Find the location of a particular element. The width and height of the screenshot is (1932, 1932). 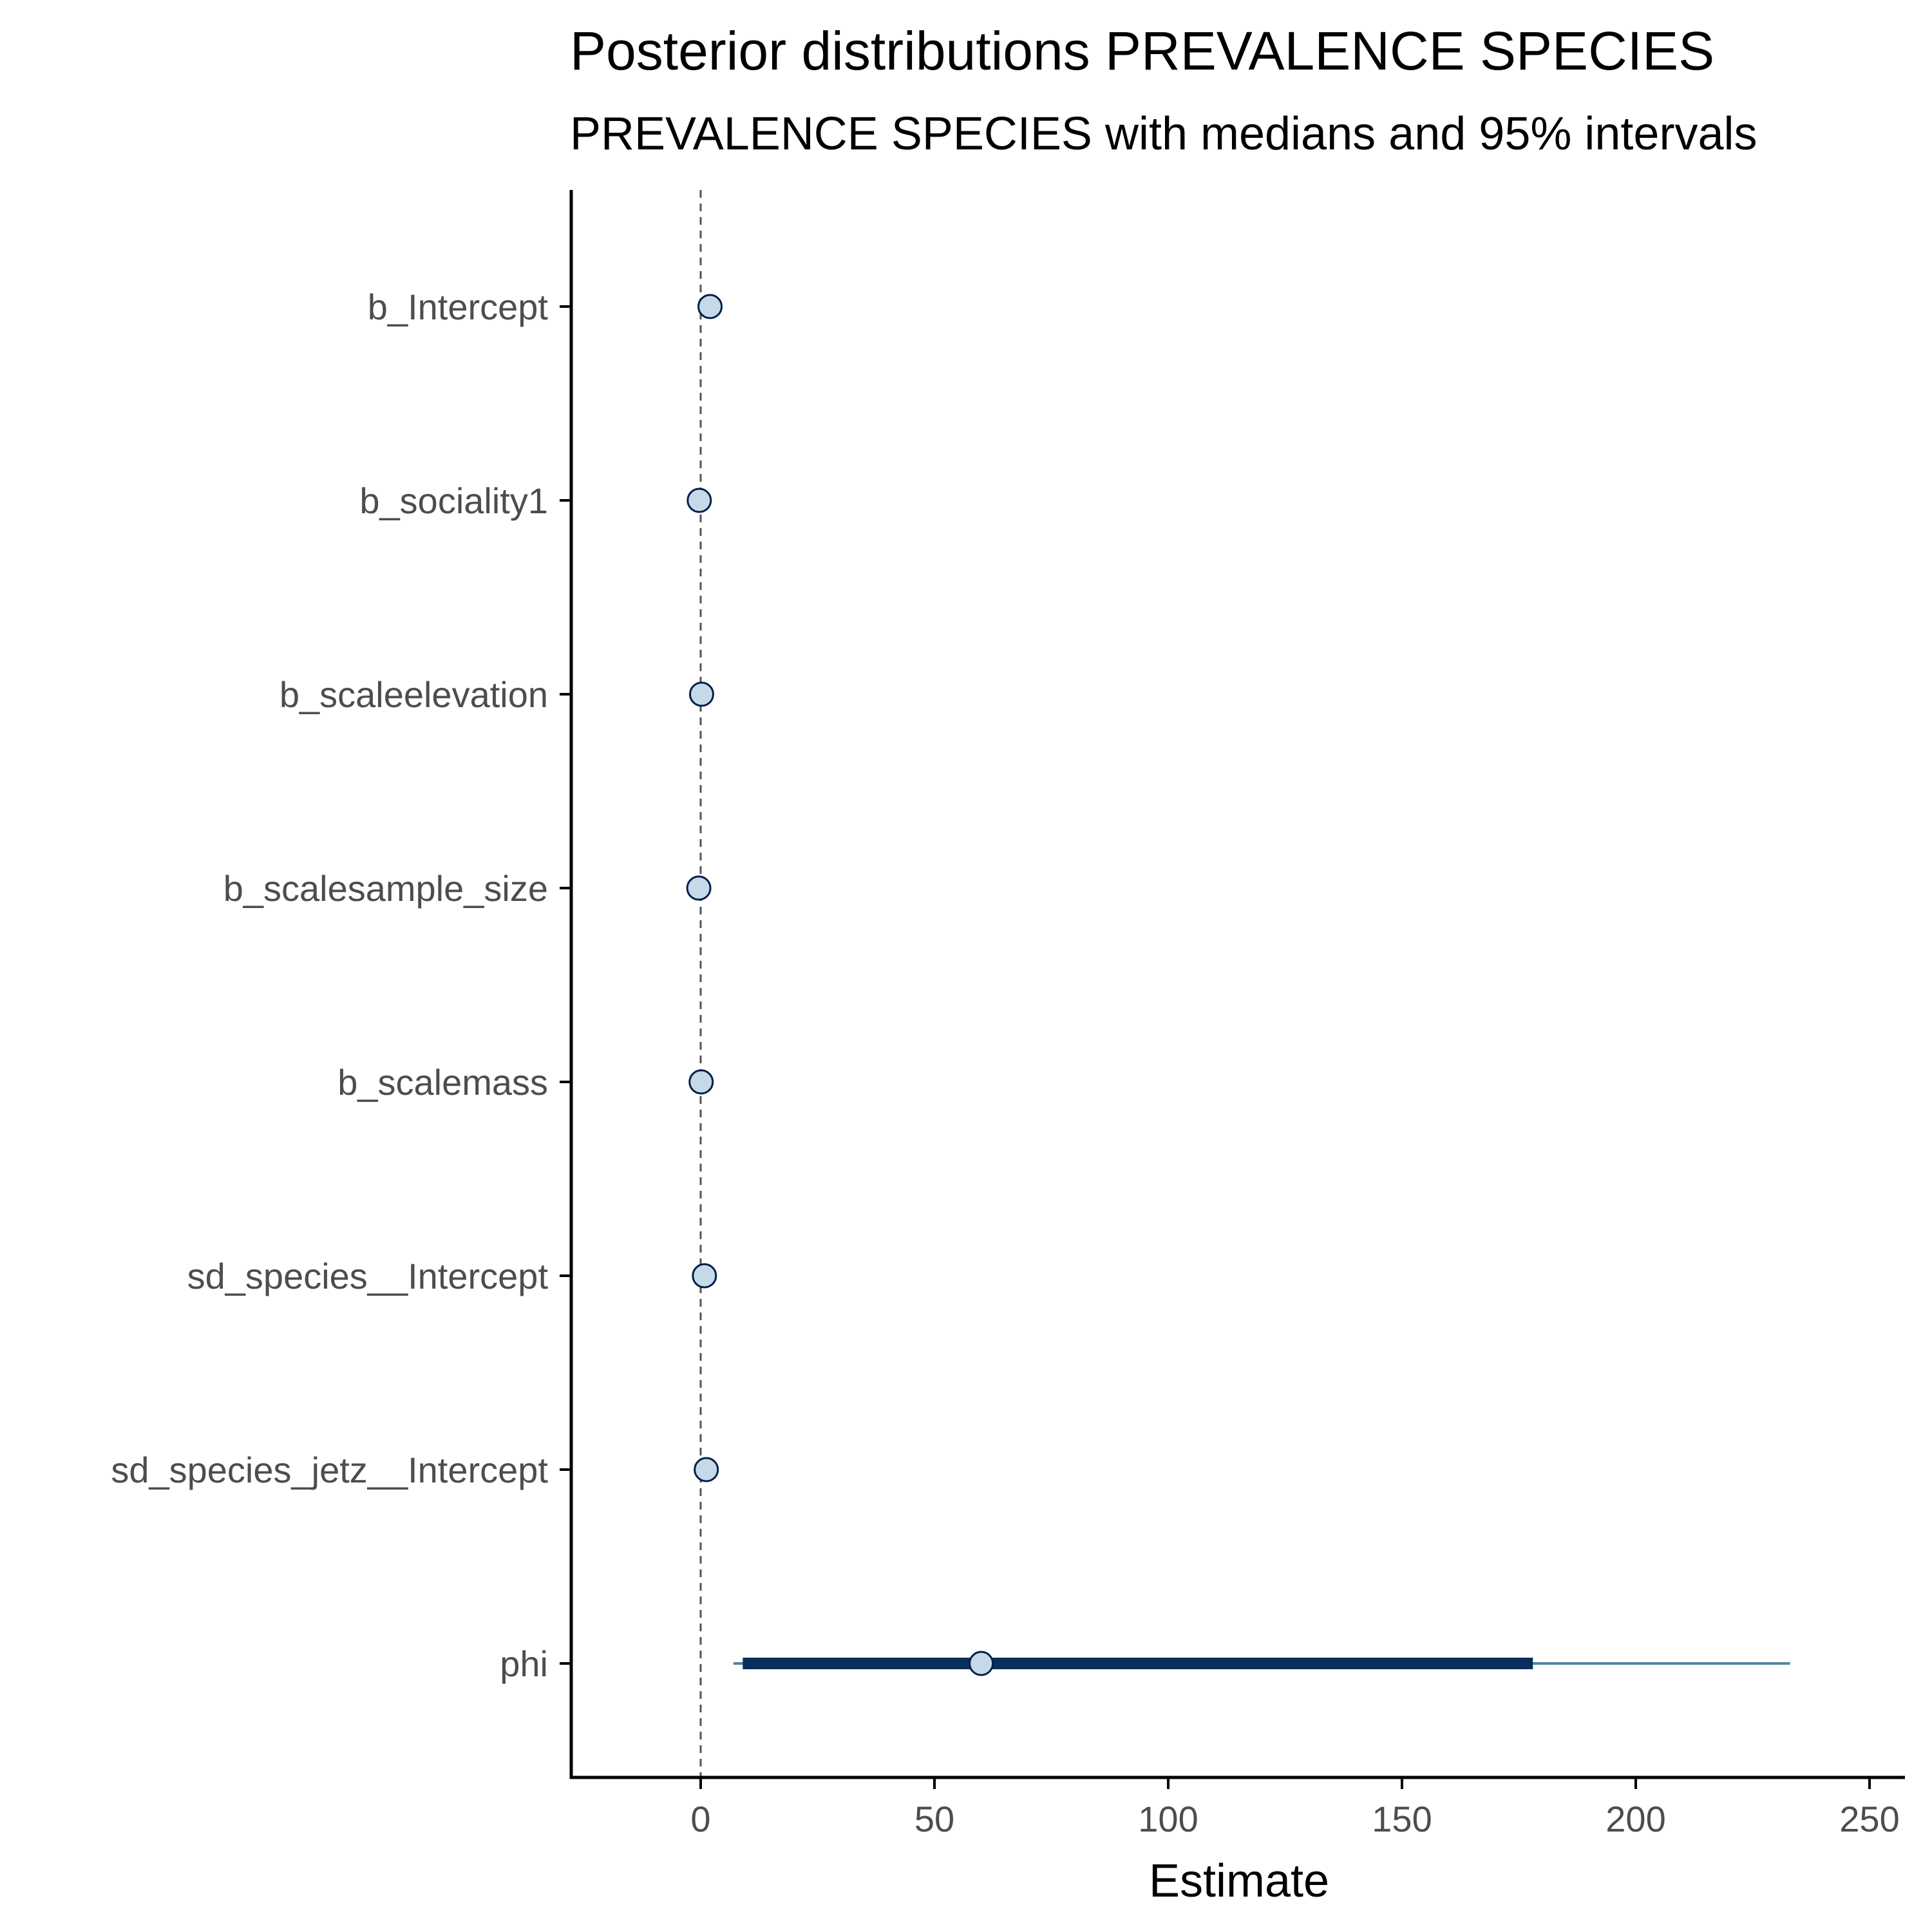

x-tick-label: 0 is located at coordinates (700, 1819).